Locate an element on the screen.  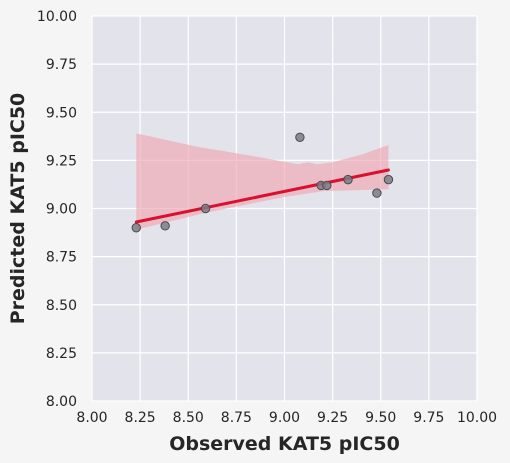
x-tick-label: 8.50 is located at coordinates (188, 418).